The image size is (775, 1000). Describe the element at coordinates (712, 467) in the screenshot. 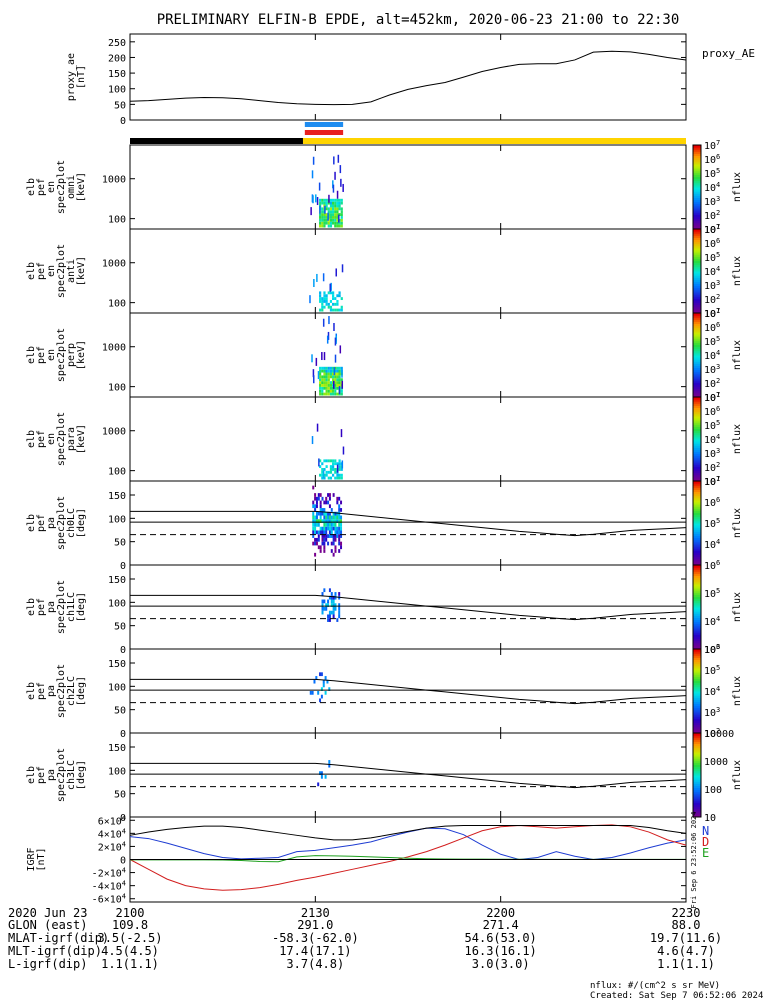

I see `colorbar-tick-label: 10²` at that location.